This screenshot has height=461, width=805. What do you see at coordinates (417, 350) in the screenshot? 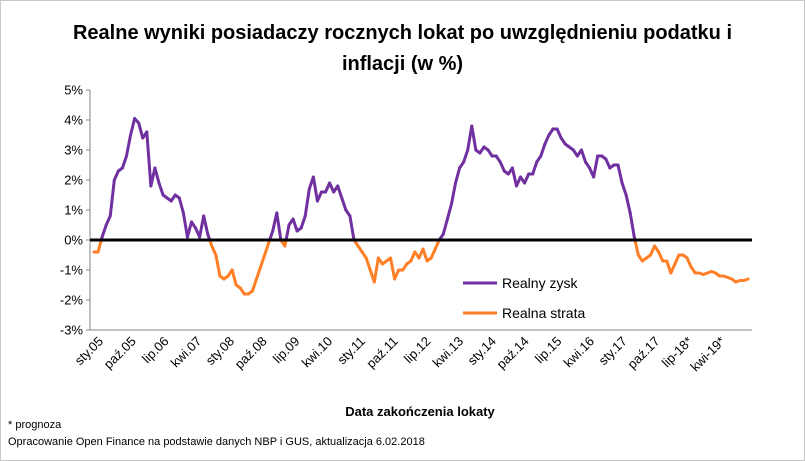
I see `x-tick-label: lip.12` at bounding box center [417, 350].